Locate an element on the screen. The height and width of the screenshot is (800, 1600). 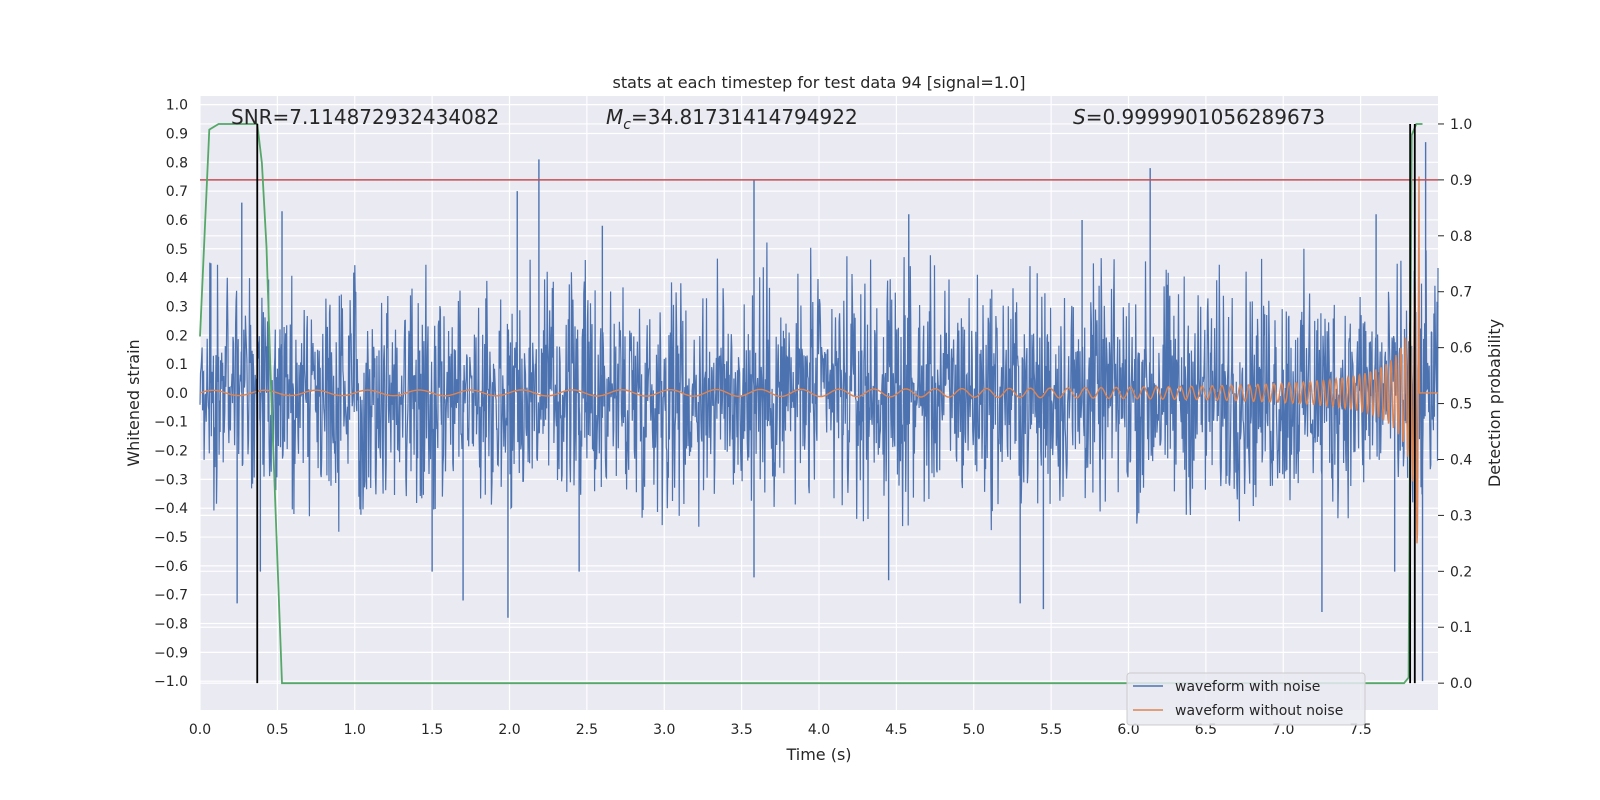
y2-tick-label: 0.1 is located at coordinates (1461, 628).